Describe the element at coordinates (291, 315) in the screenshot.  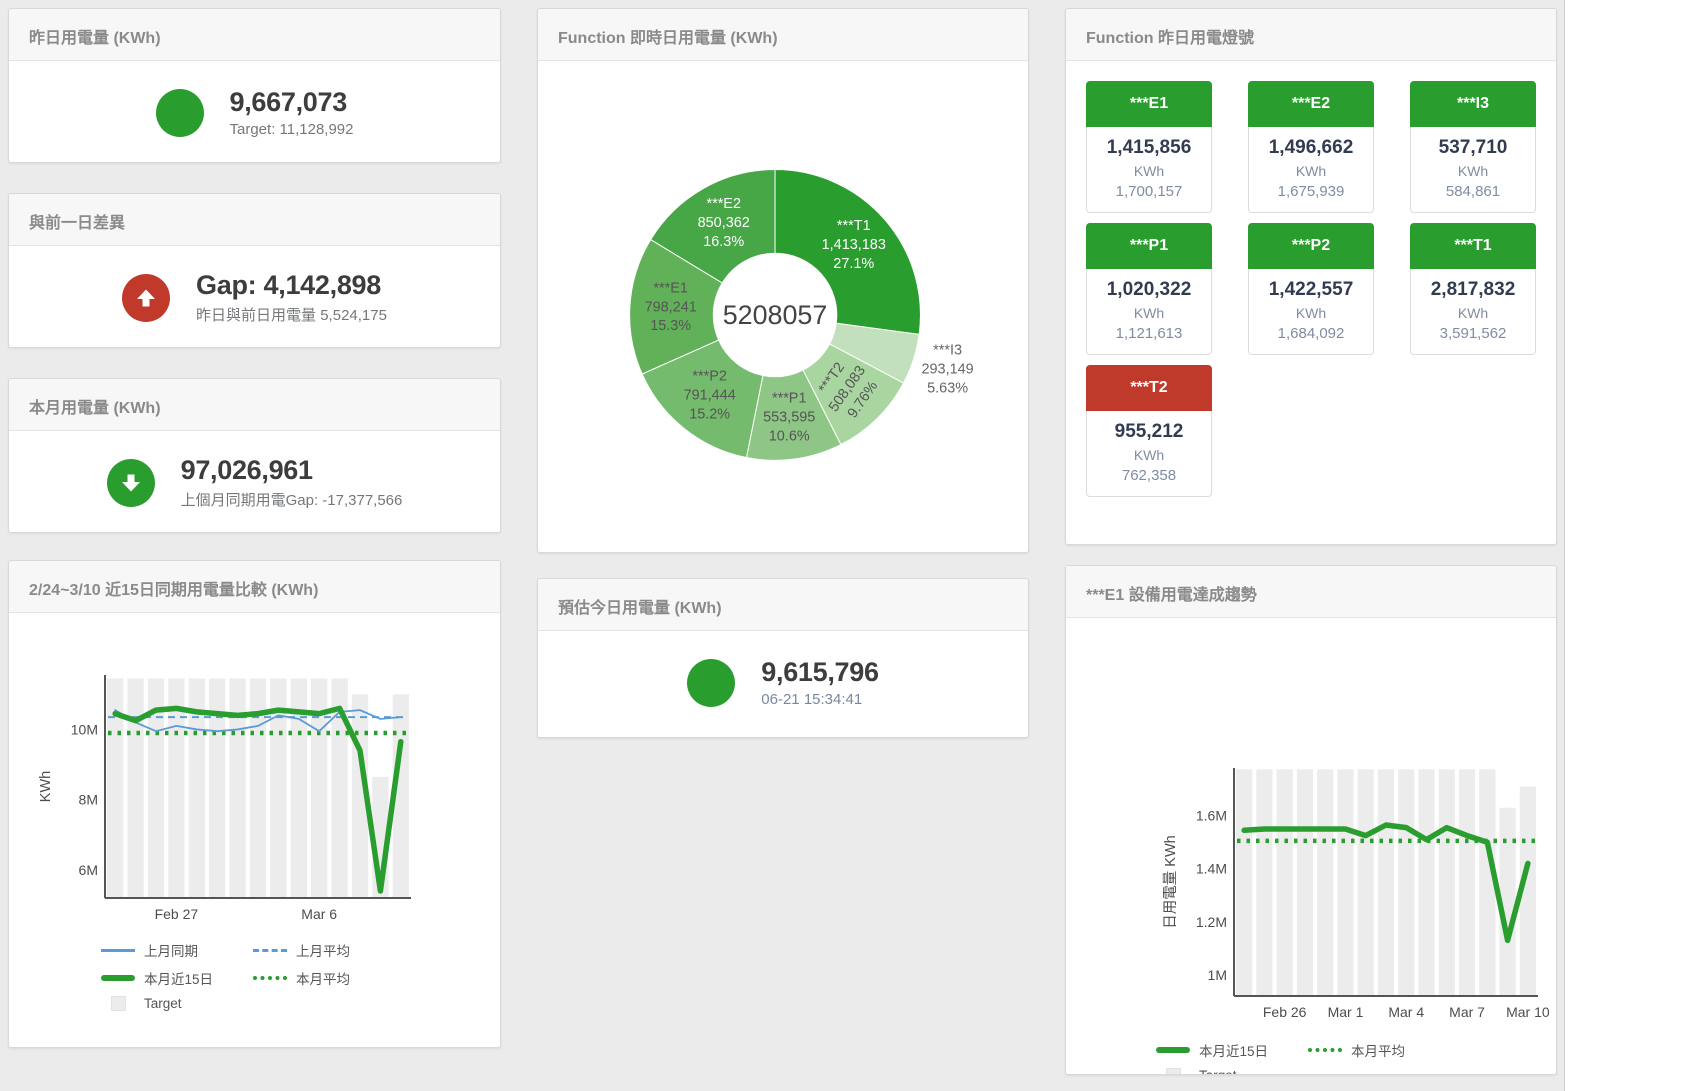
I see `kpi-subtitle: 昨日與前日用電量 5,524,175` at that location.